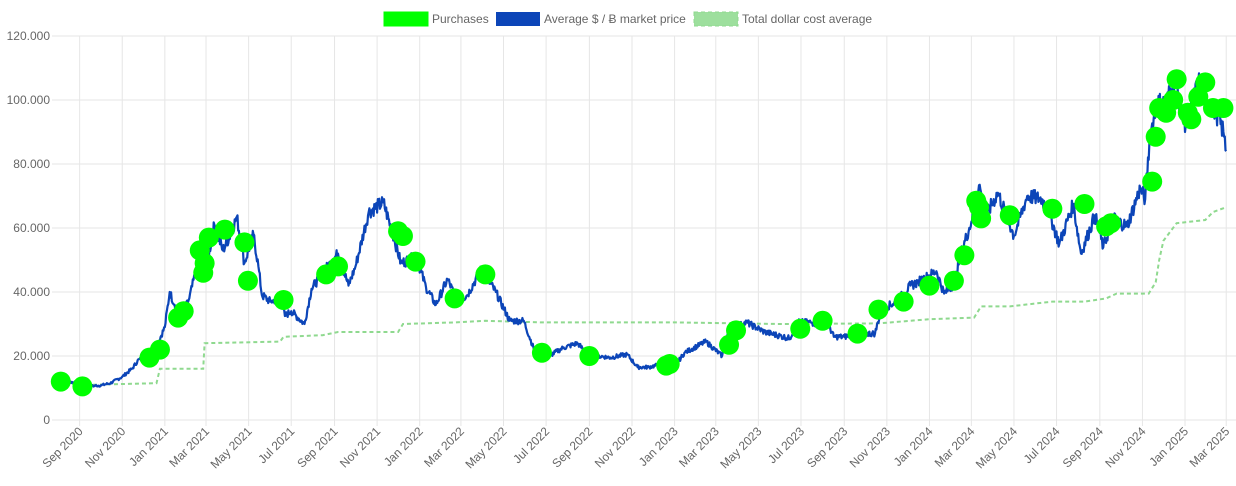  What do you see at coordinates (786, 445) in the screenshot?
I see `x-tick-label: Jul 2023` at bounding box center [786, 445].